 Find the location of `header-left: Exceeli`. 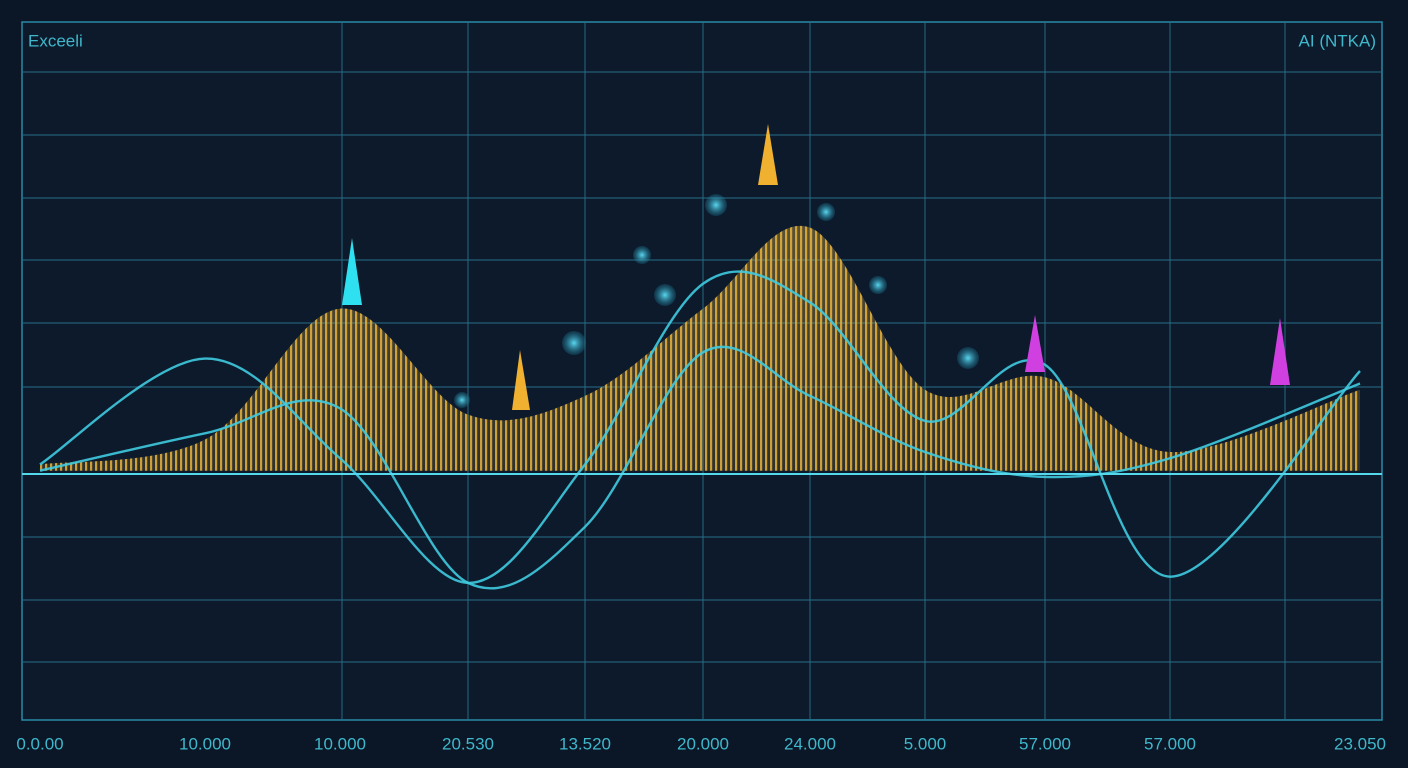

header-left: Exceeli is located at coordinates (55, 40).